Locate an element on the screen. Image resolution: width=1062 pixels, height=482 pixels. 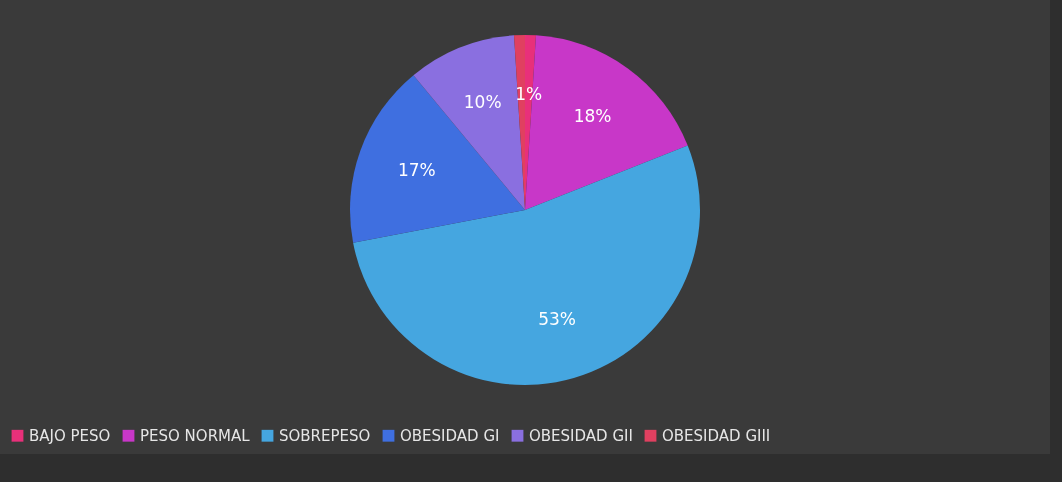
legend-label: PESO NORMAL is located at coordinates (195, 435).